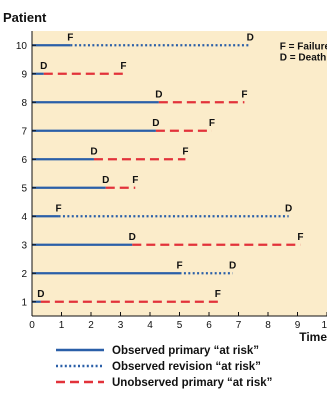  What do you see at coordinates (40, 294) in the screenshot?
I see `patient-1-event-marker: D` at bounding box center [40, 294].